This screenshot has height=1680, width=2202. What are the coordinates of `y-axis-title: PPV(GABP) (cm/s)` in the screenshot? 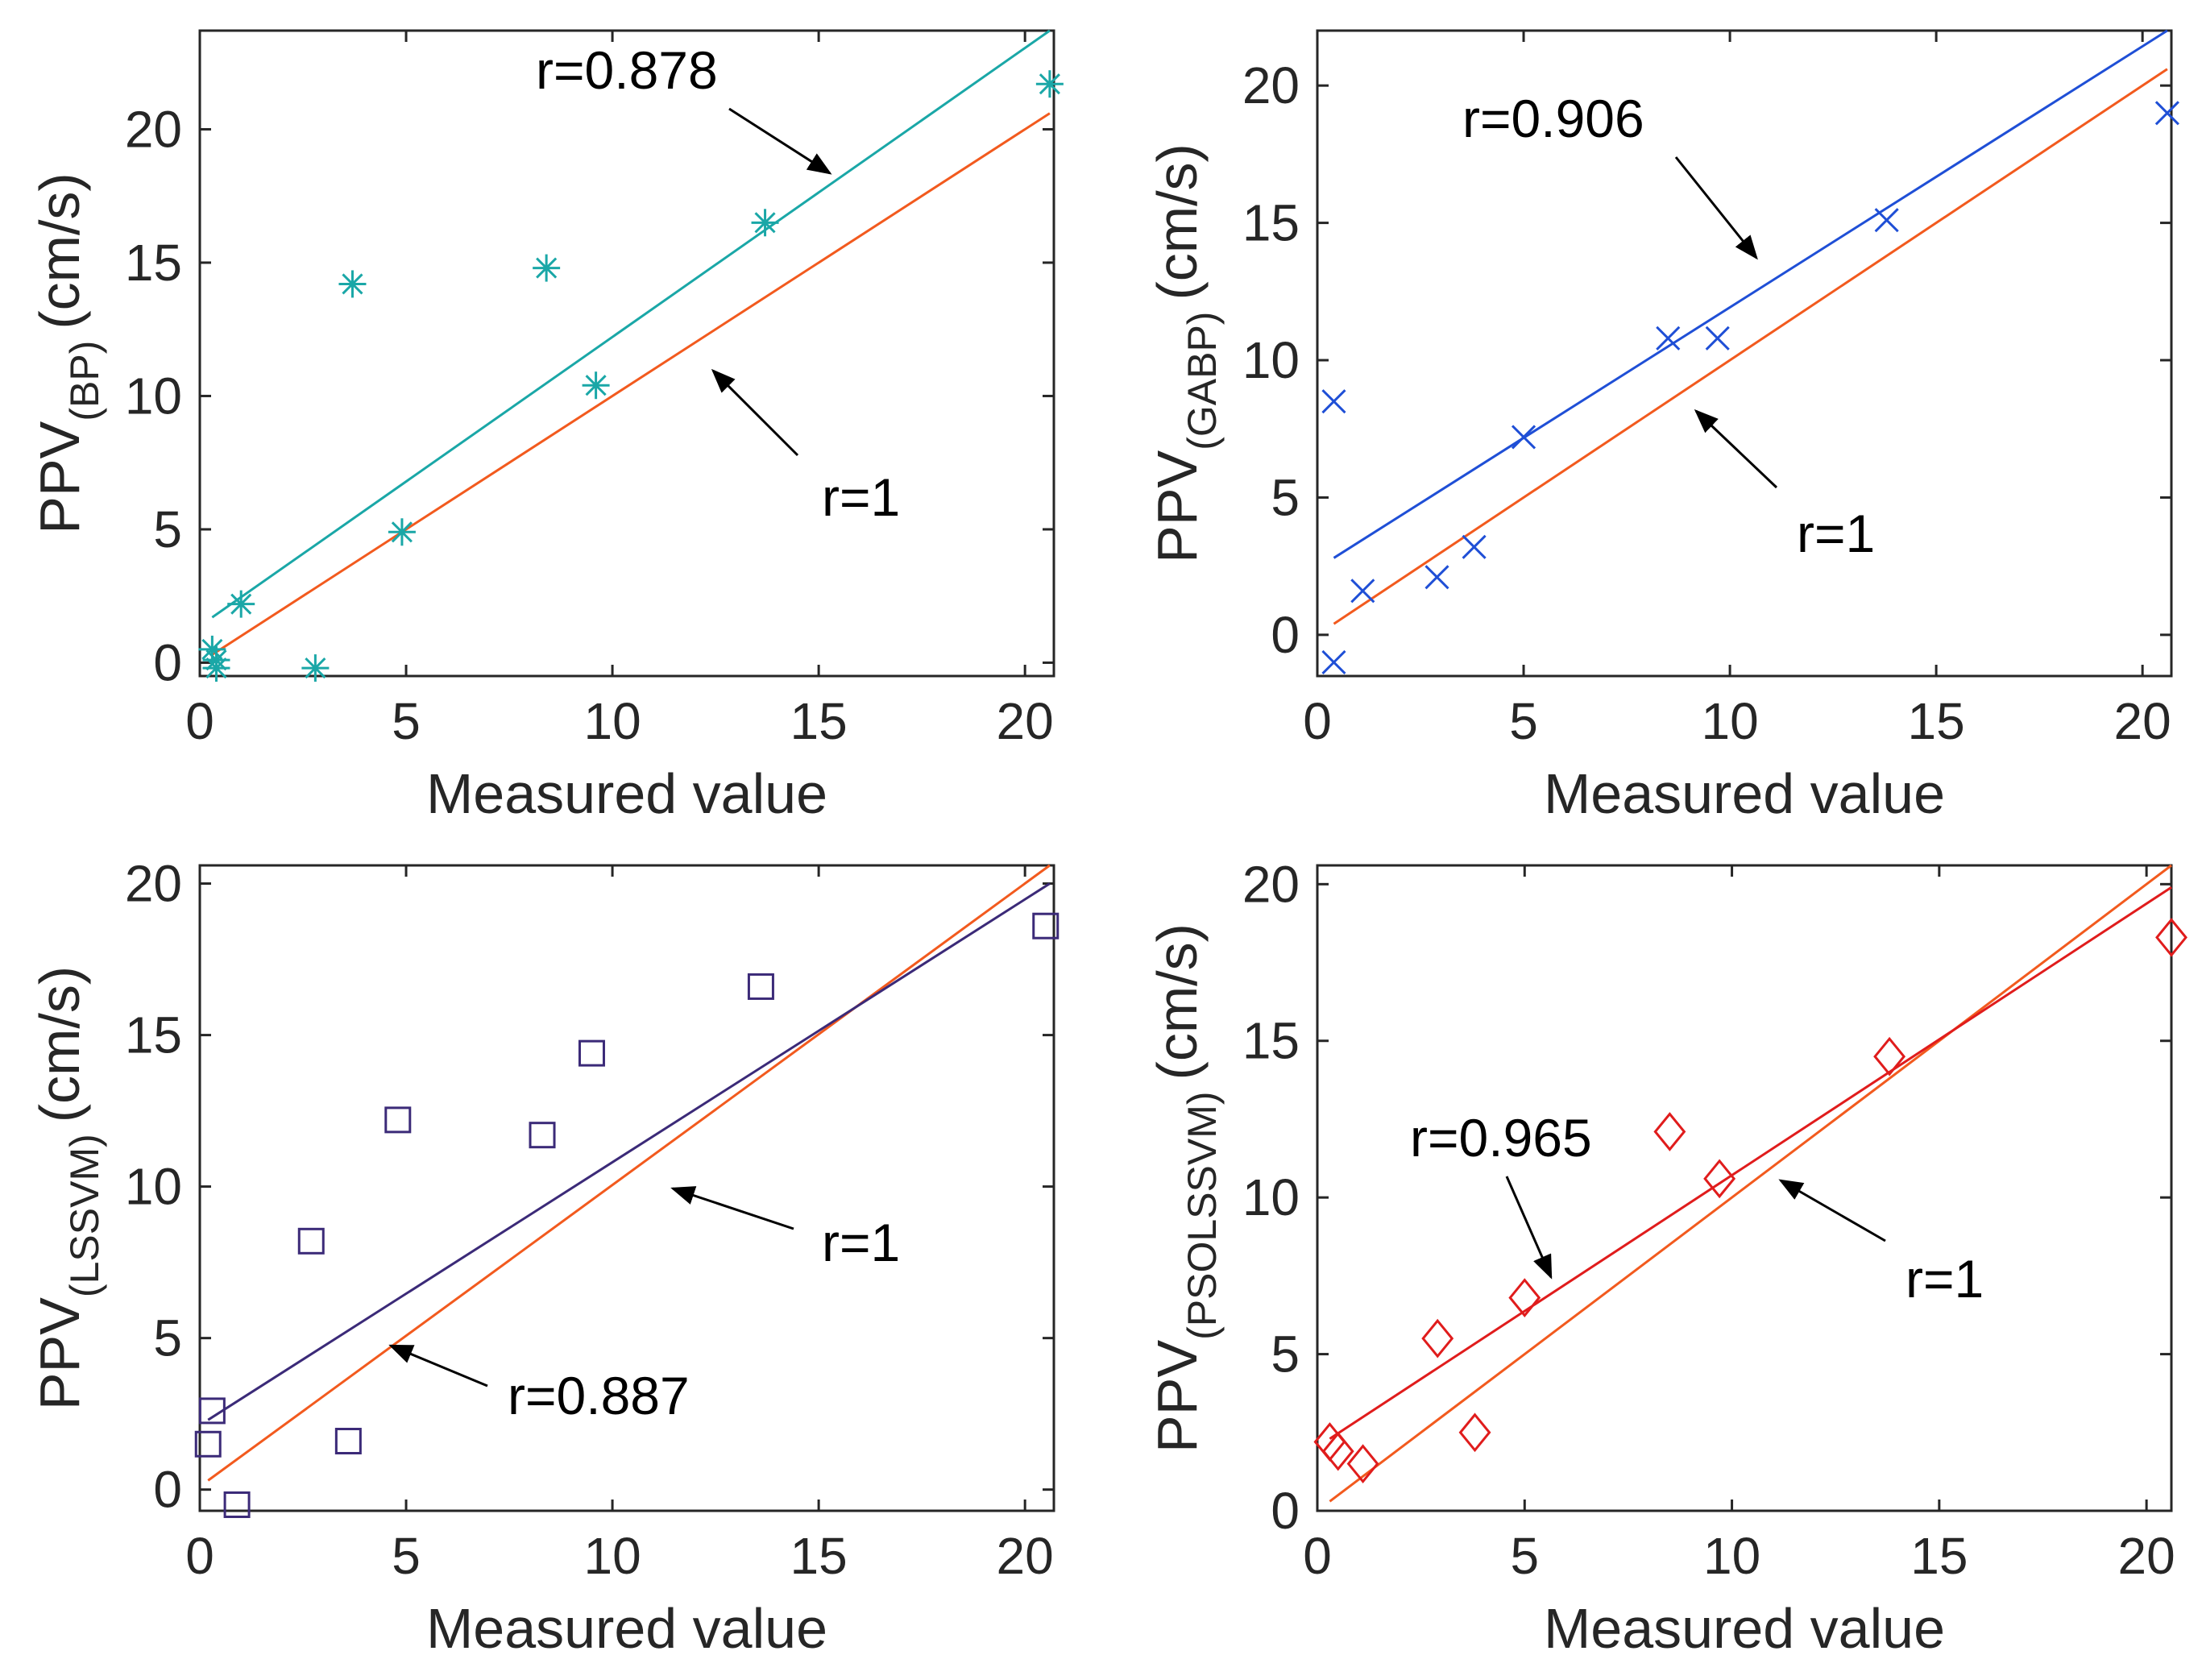 It's located at (1185, 353).